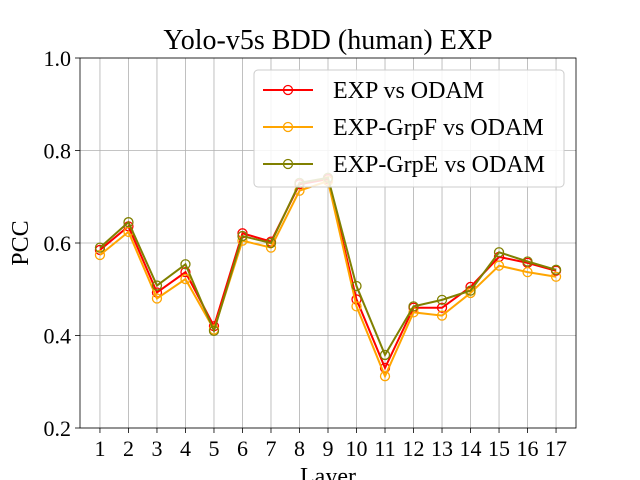 Image resolution: width=640 pixels, height=480 pixels. I want to click on x-tick-label: 12, so click(414, 448).